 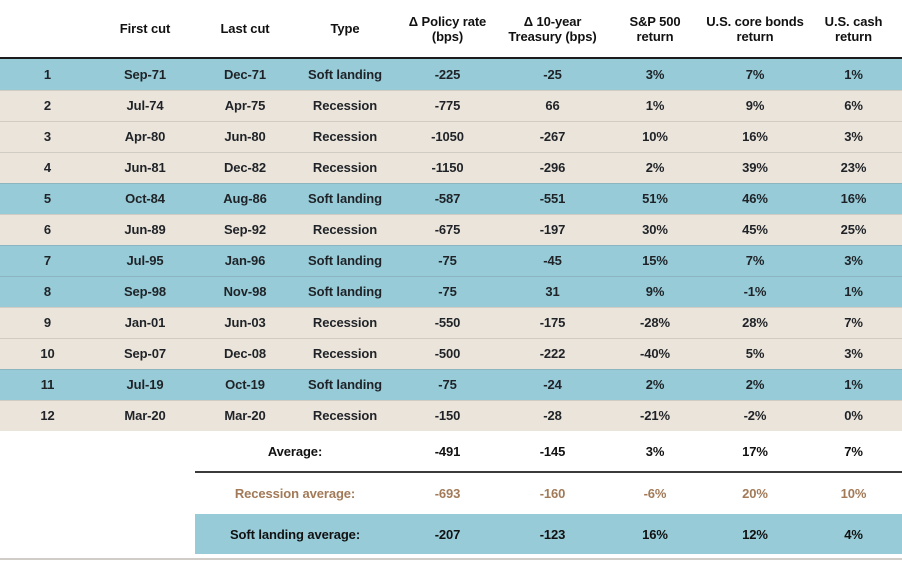 What do you see at coordinates (245, 74) in the screenshot?
I see `cell-last-cut: Dec-71` at bounding box center [245, 74].